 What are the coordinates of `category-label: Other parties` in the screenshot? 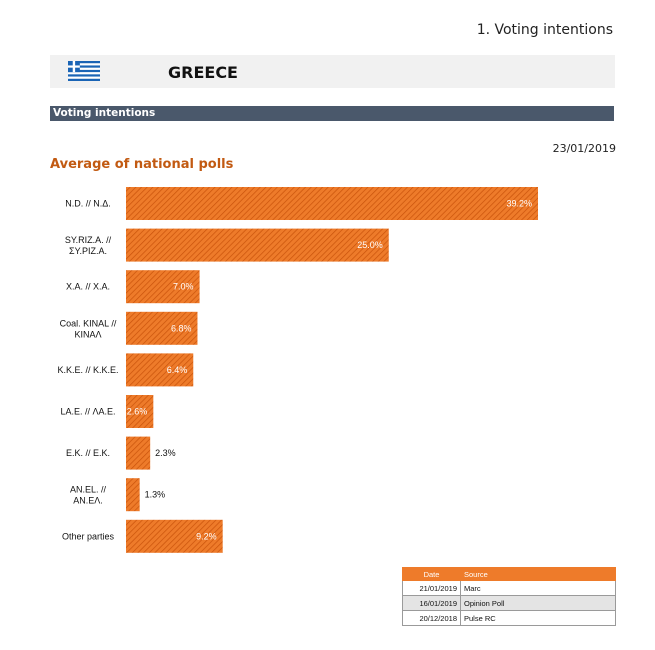 It's located at (88, 536).